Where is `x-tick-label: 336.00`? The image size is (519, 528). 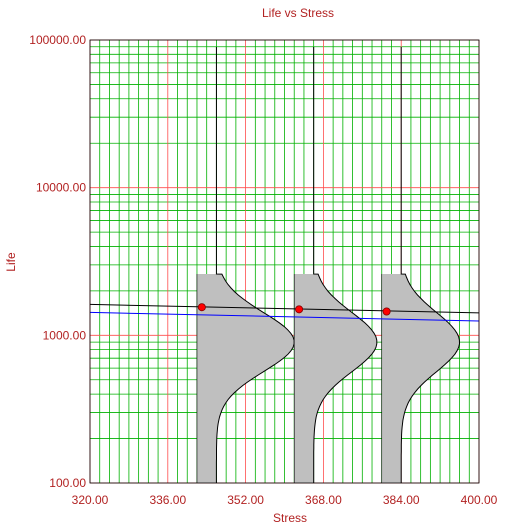
x-tick-label: 336.00 is located at coordinates (167, 500).